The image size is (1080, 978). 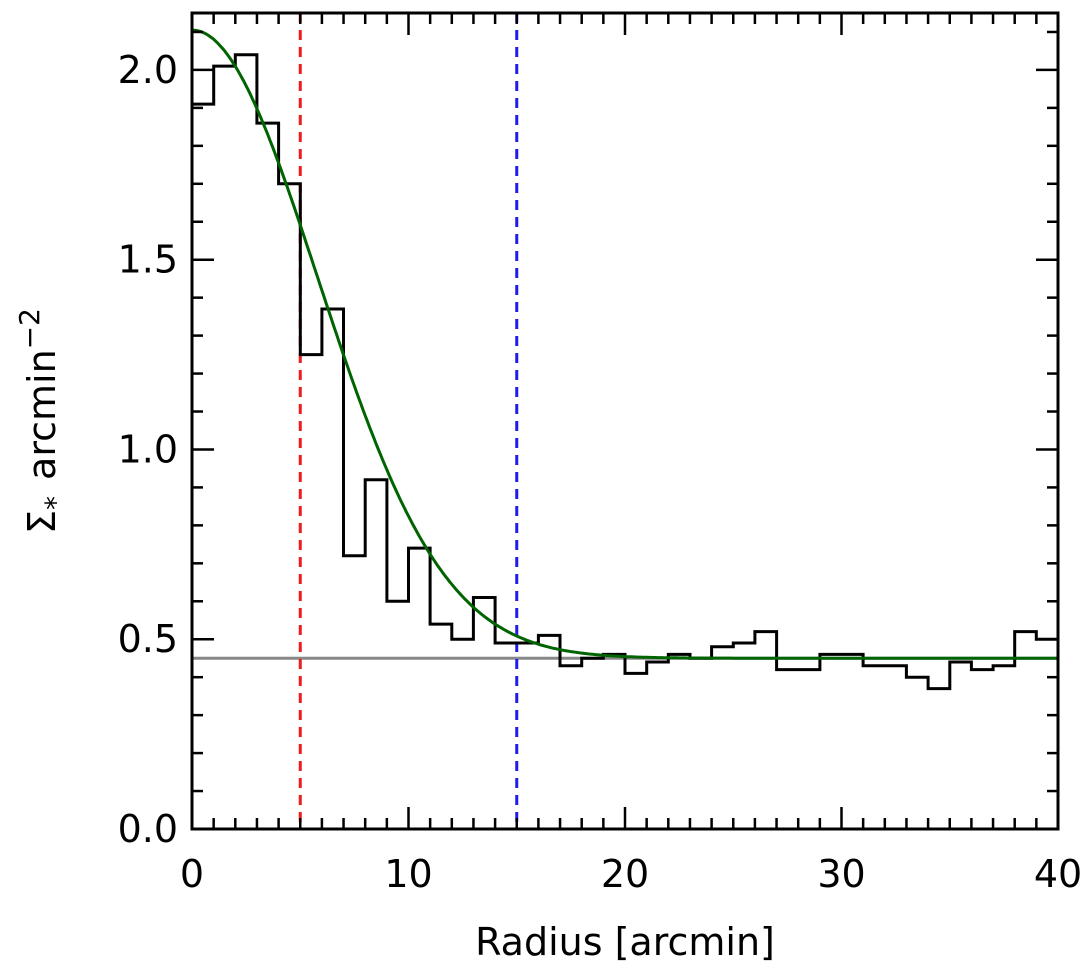 What do you see at coordinates (148, 260) in the screenshot?
I see `y-tick-label: 1.5` at bounding box center [148, 260].